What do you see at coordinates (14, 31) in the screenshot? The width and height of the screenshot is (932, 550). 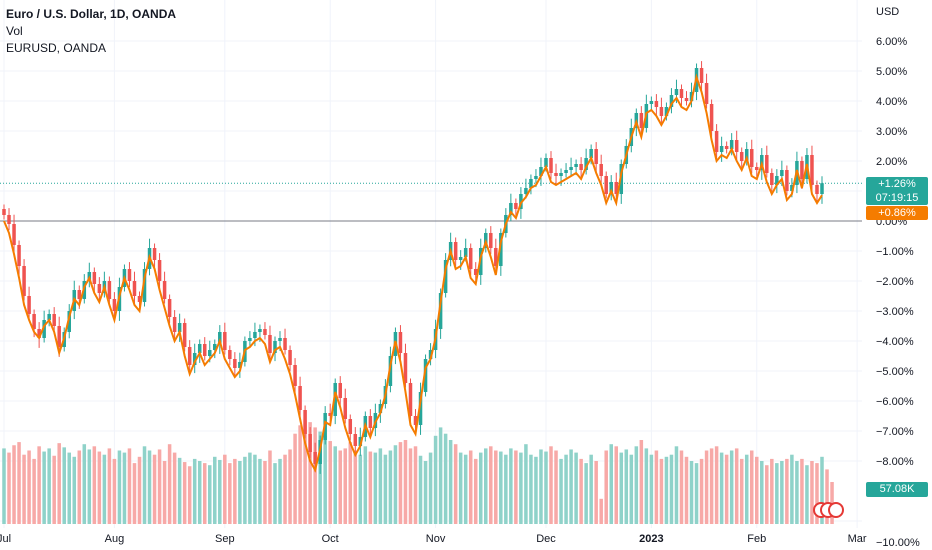 I see `volume-indicator-label: Vol` at bounding box center [14, 31].